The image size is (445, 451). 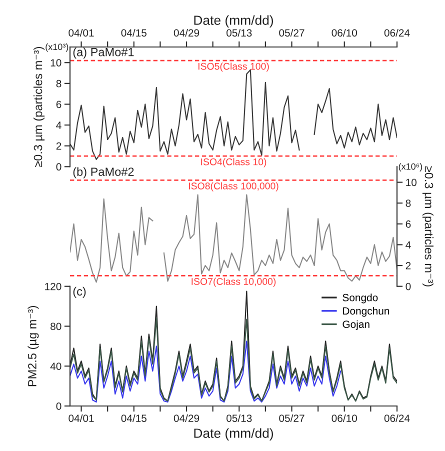 I want to click on chart-title: (b) PaMo#2, so click(x=103, y=172).